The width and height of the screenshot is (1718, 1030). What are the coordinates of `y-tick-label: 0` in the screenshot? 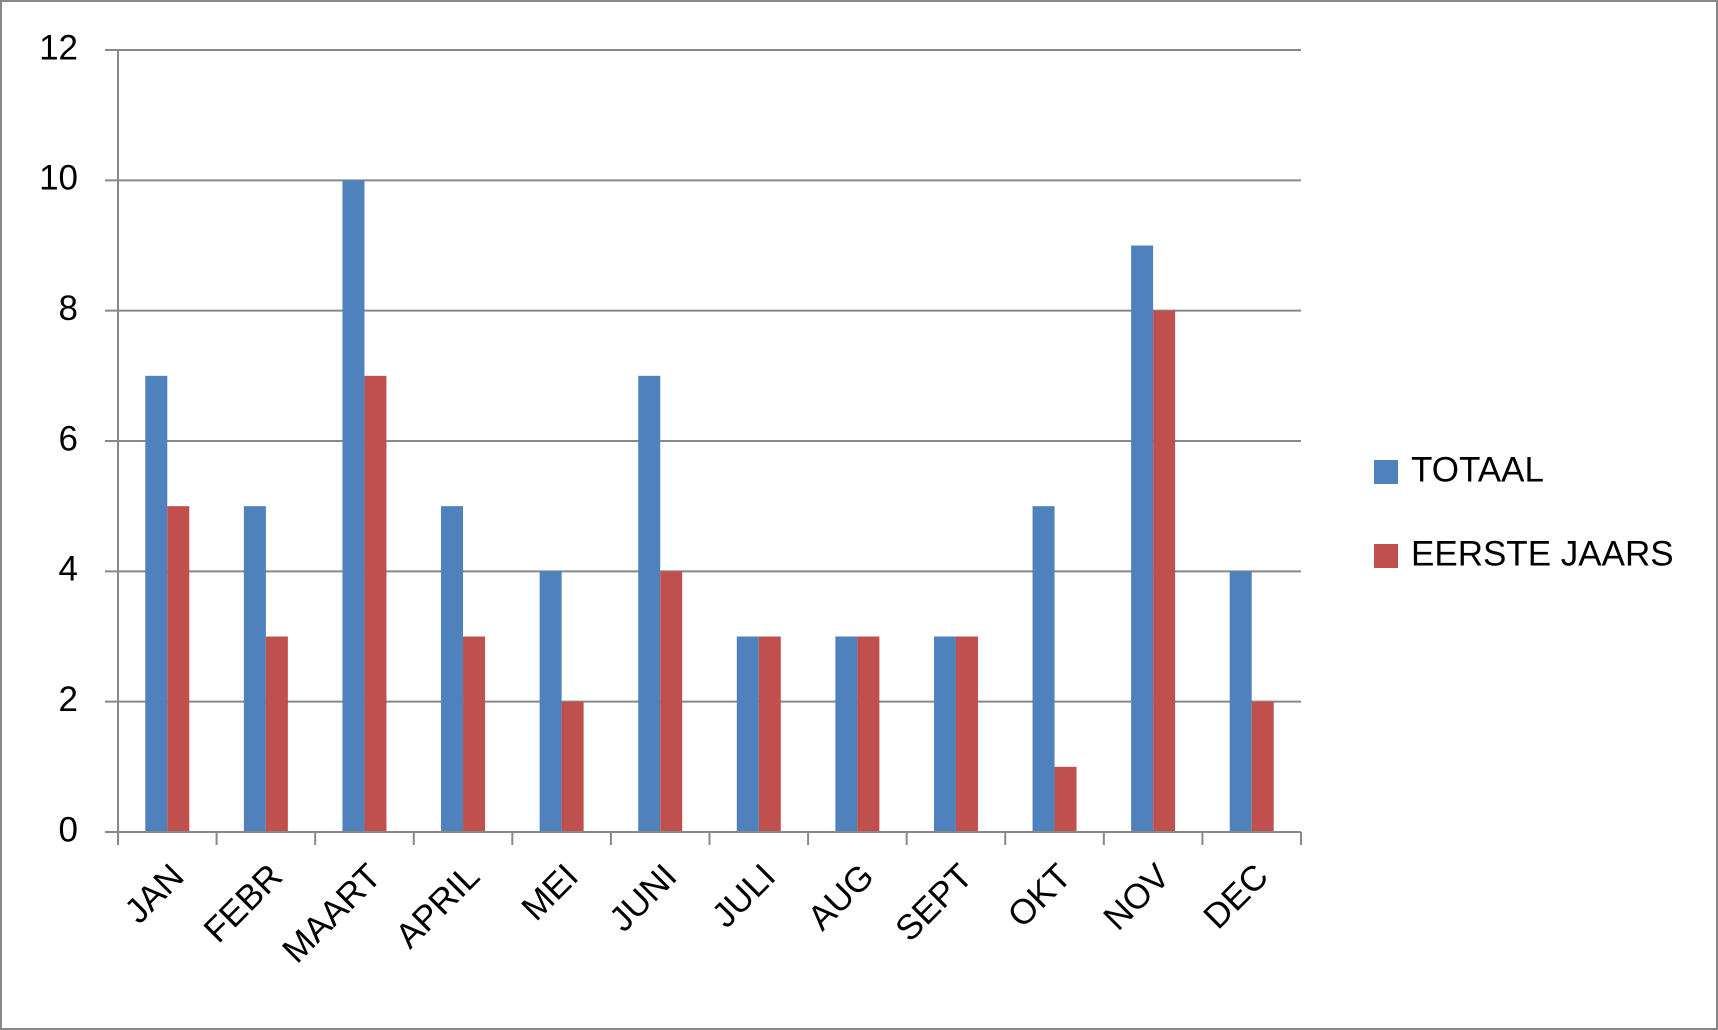 It's located at (68, 829).